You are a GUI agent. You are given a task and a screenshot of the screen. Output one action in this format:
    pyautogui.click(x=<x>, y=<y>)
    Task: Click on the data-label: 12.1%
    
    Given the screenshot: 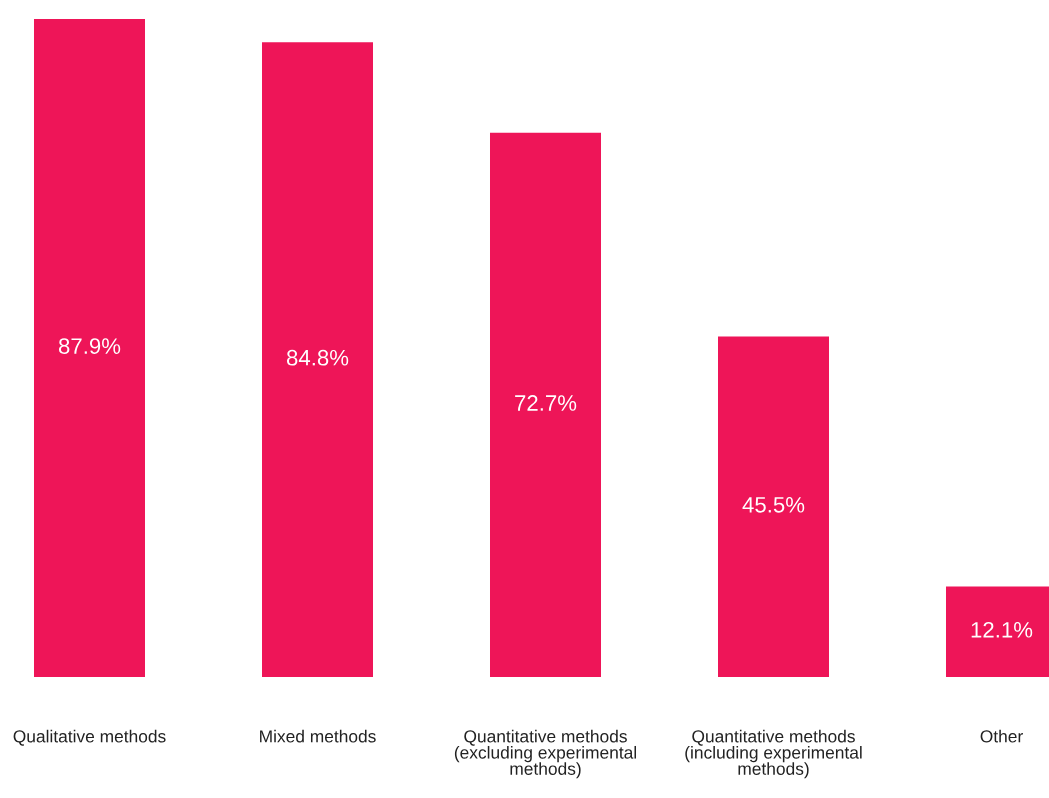 What is the action you would take?
    pyautogui.click(x=1002, y=629)
    